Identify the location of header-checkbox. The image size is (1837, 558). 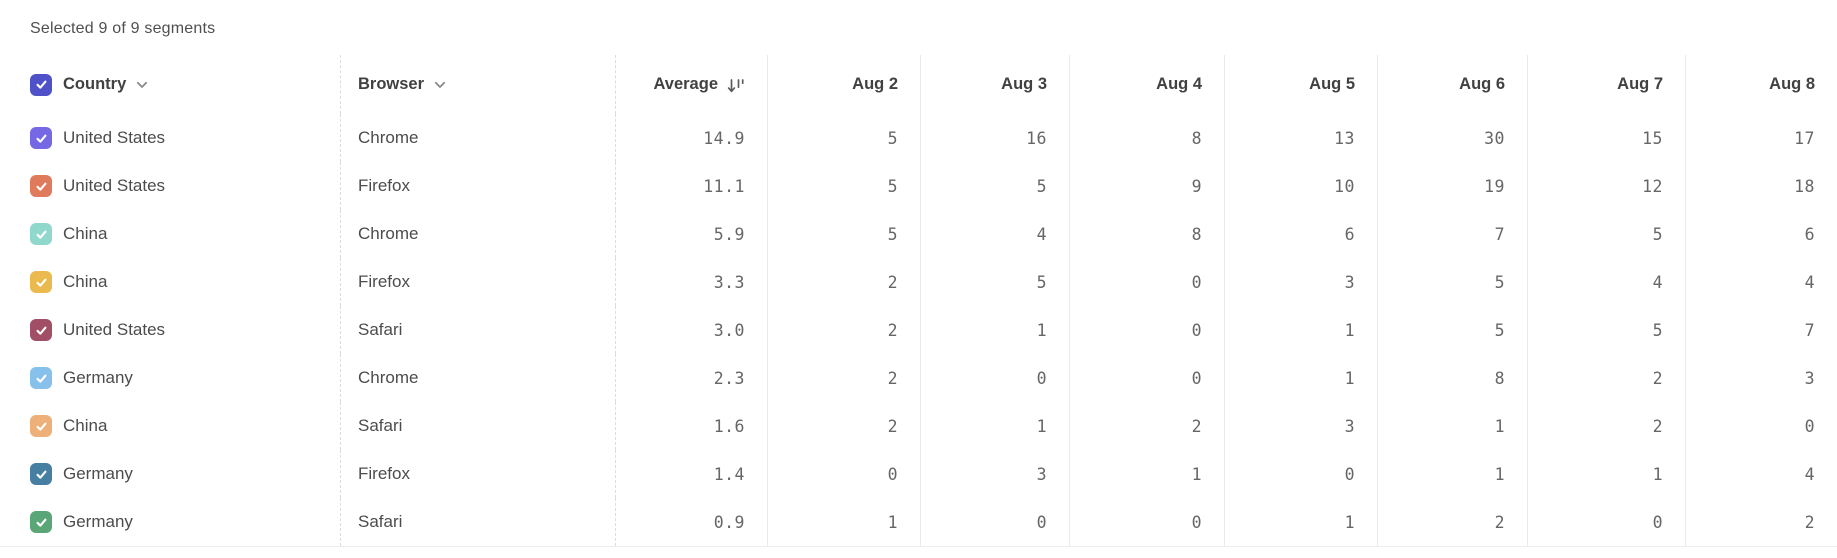
(41, 84).